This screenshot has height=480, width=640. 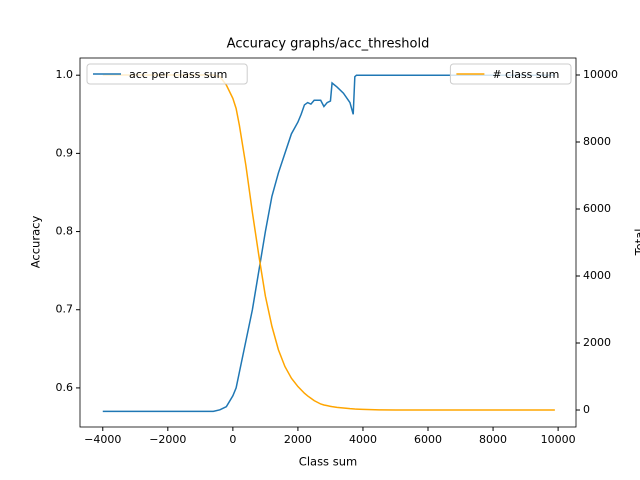 What do you see at coordinates (65, 309) in the screenshot?
I see `y-tick-label: 0.7` at bounding box center [65, 309].